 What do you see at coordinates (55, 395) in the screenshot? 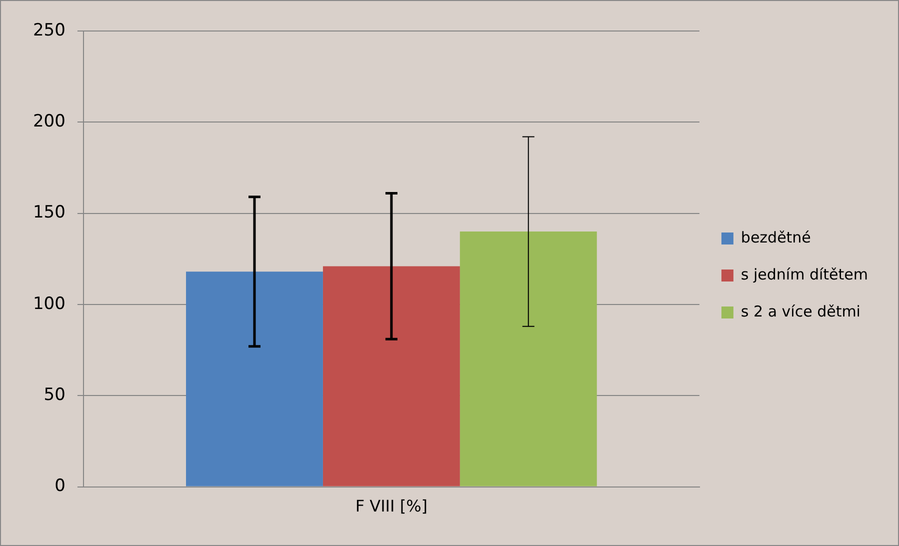
I see `y-tick-label: 50` at bounding box center [55, 395].